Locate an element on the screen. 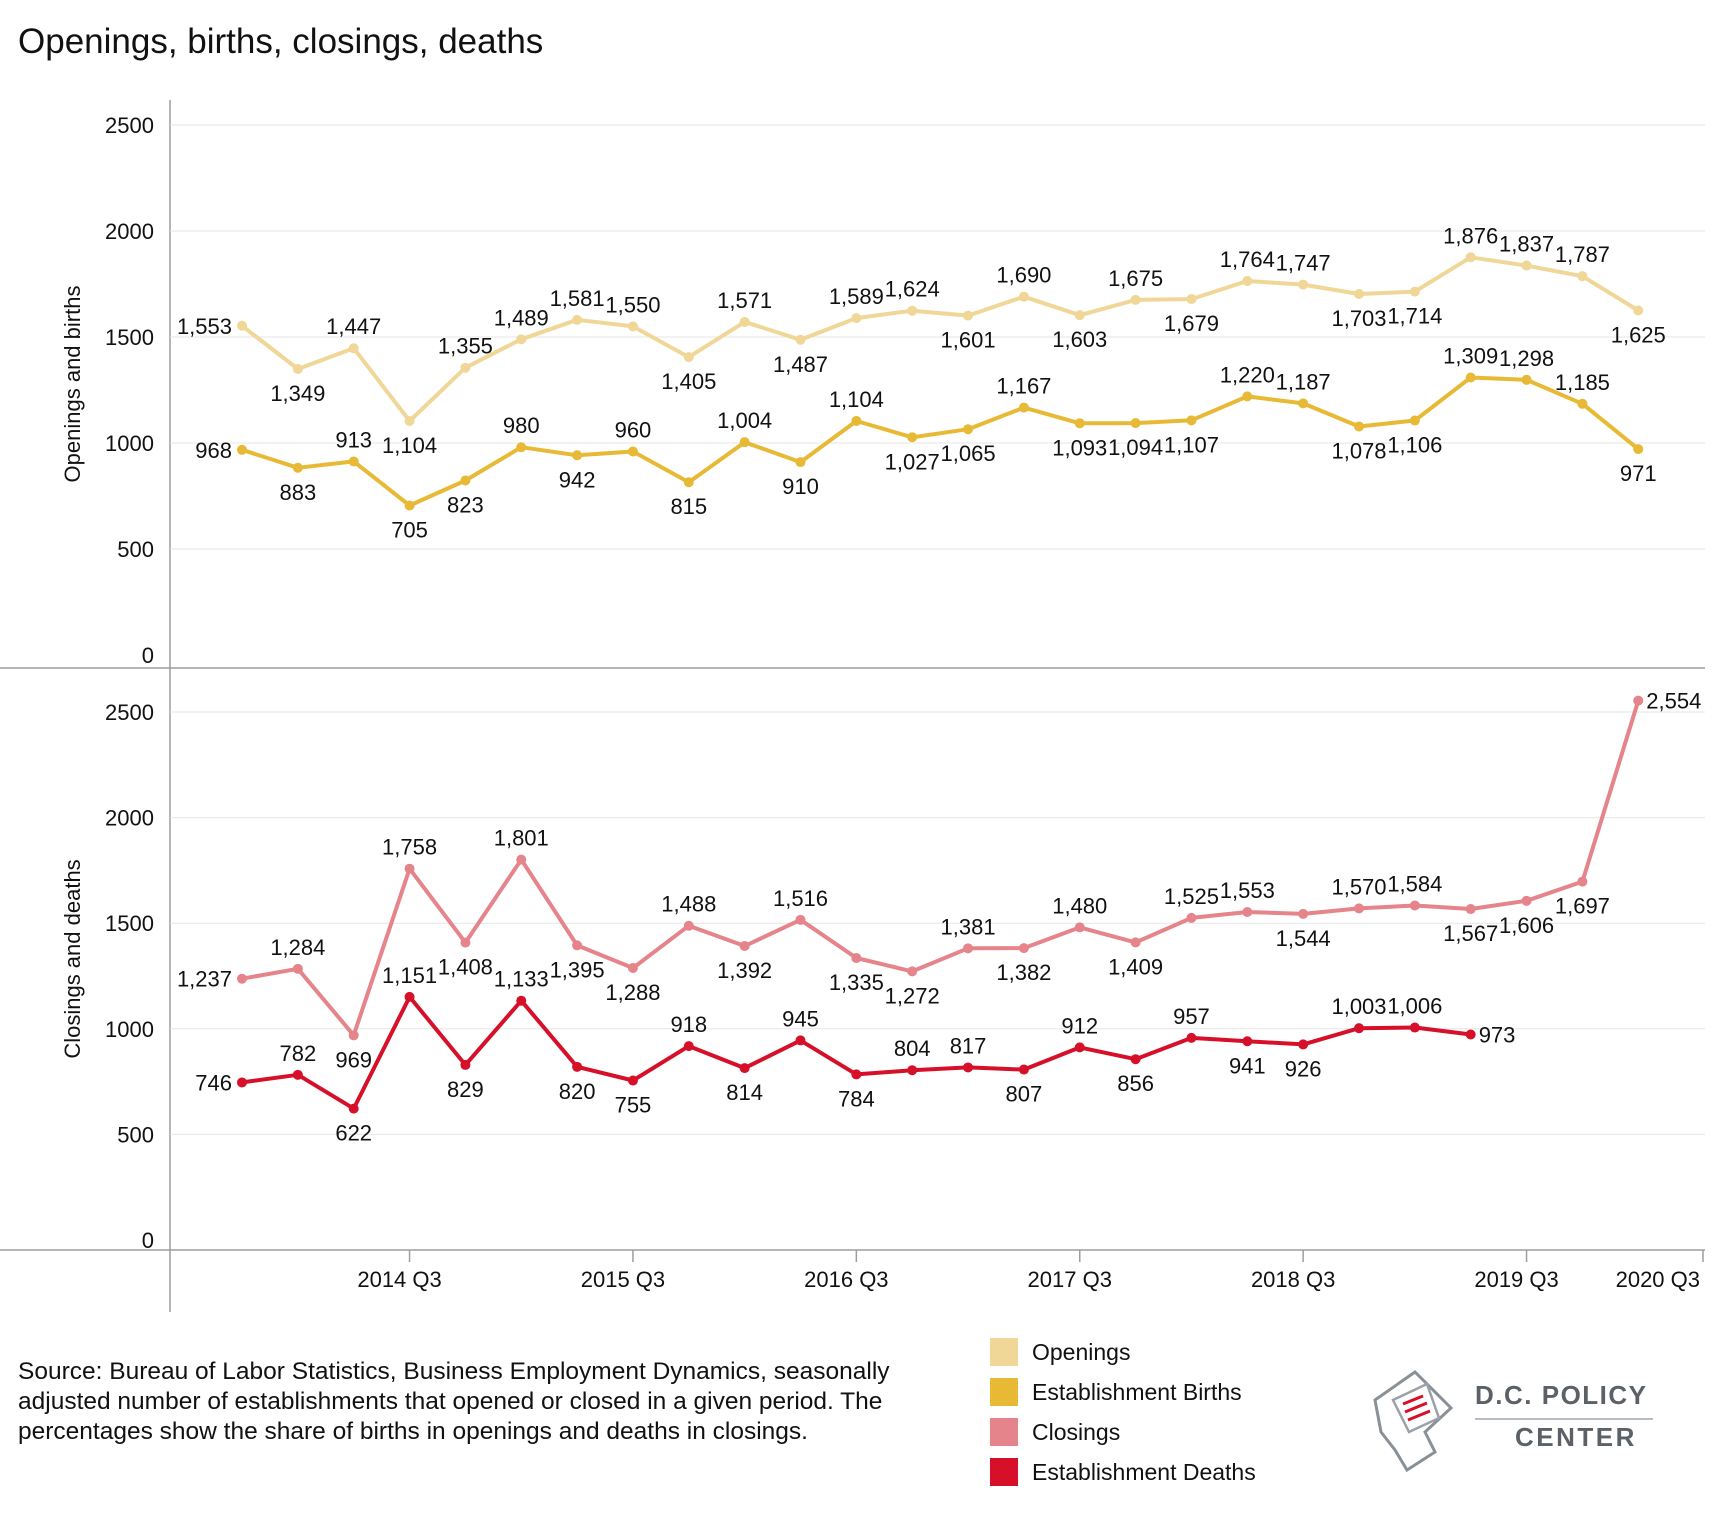  data-label: 2,554 is located at coordinates (1673, 701).